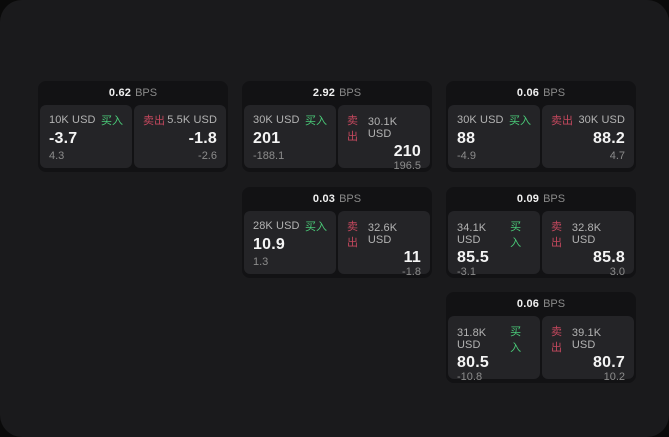 This screenshot has height=437, width=669. Describe the element at coordinates (411, 271) in the screenshot. I see `sell-sub-value: -1.8` at that location.